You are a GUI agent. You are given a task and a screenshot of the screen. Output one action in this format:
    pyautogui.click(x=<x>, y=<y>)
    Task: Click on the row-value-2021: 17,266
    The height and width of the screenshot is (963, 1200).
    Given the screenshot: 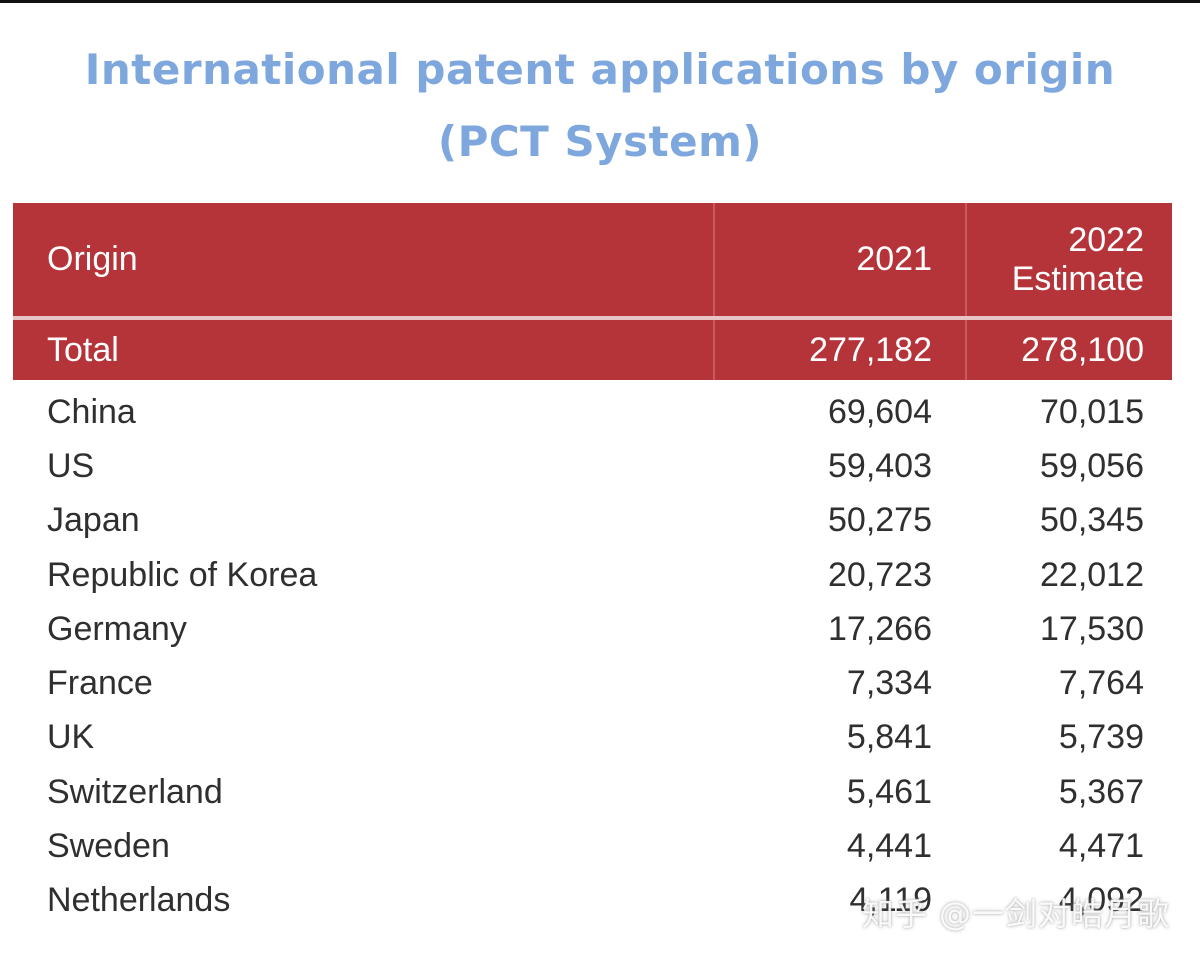 What is the action you would take?
    pyautogui.click(x=880, y=628)
    